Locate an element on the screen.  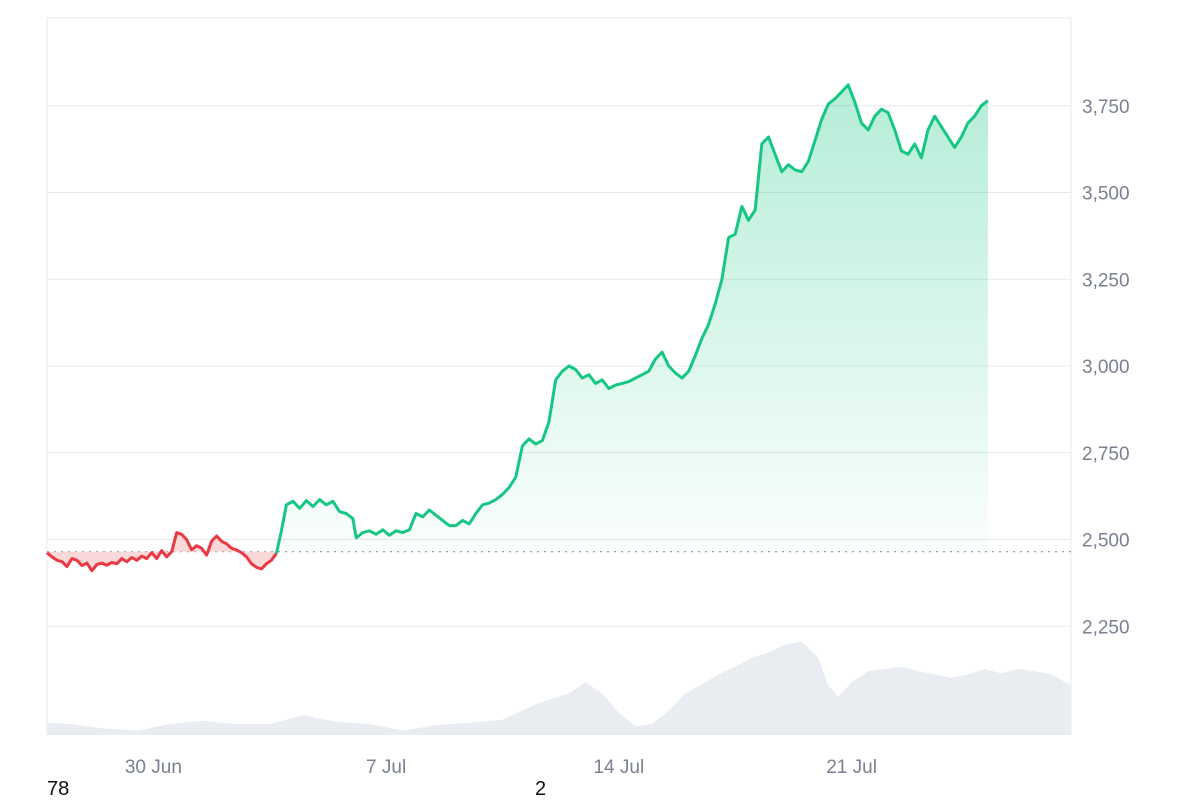
y-tick-label: 2,250 is located at coordinates (1106, 627).